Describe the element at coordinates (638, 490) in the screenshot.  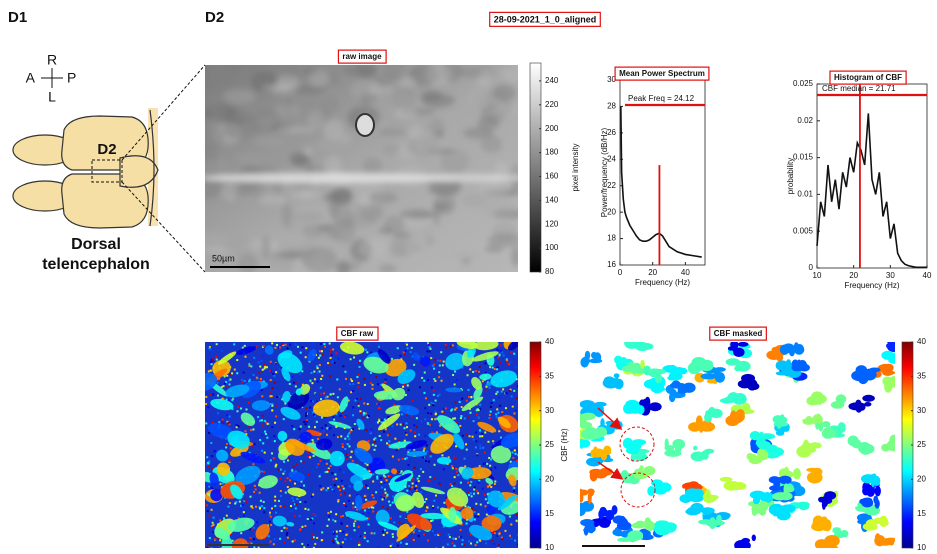
I see `highlight-circle` at that location.